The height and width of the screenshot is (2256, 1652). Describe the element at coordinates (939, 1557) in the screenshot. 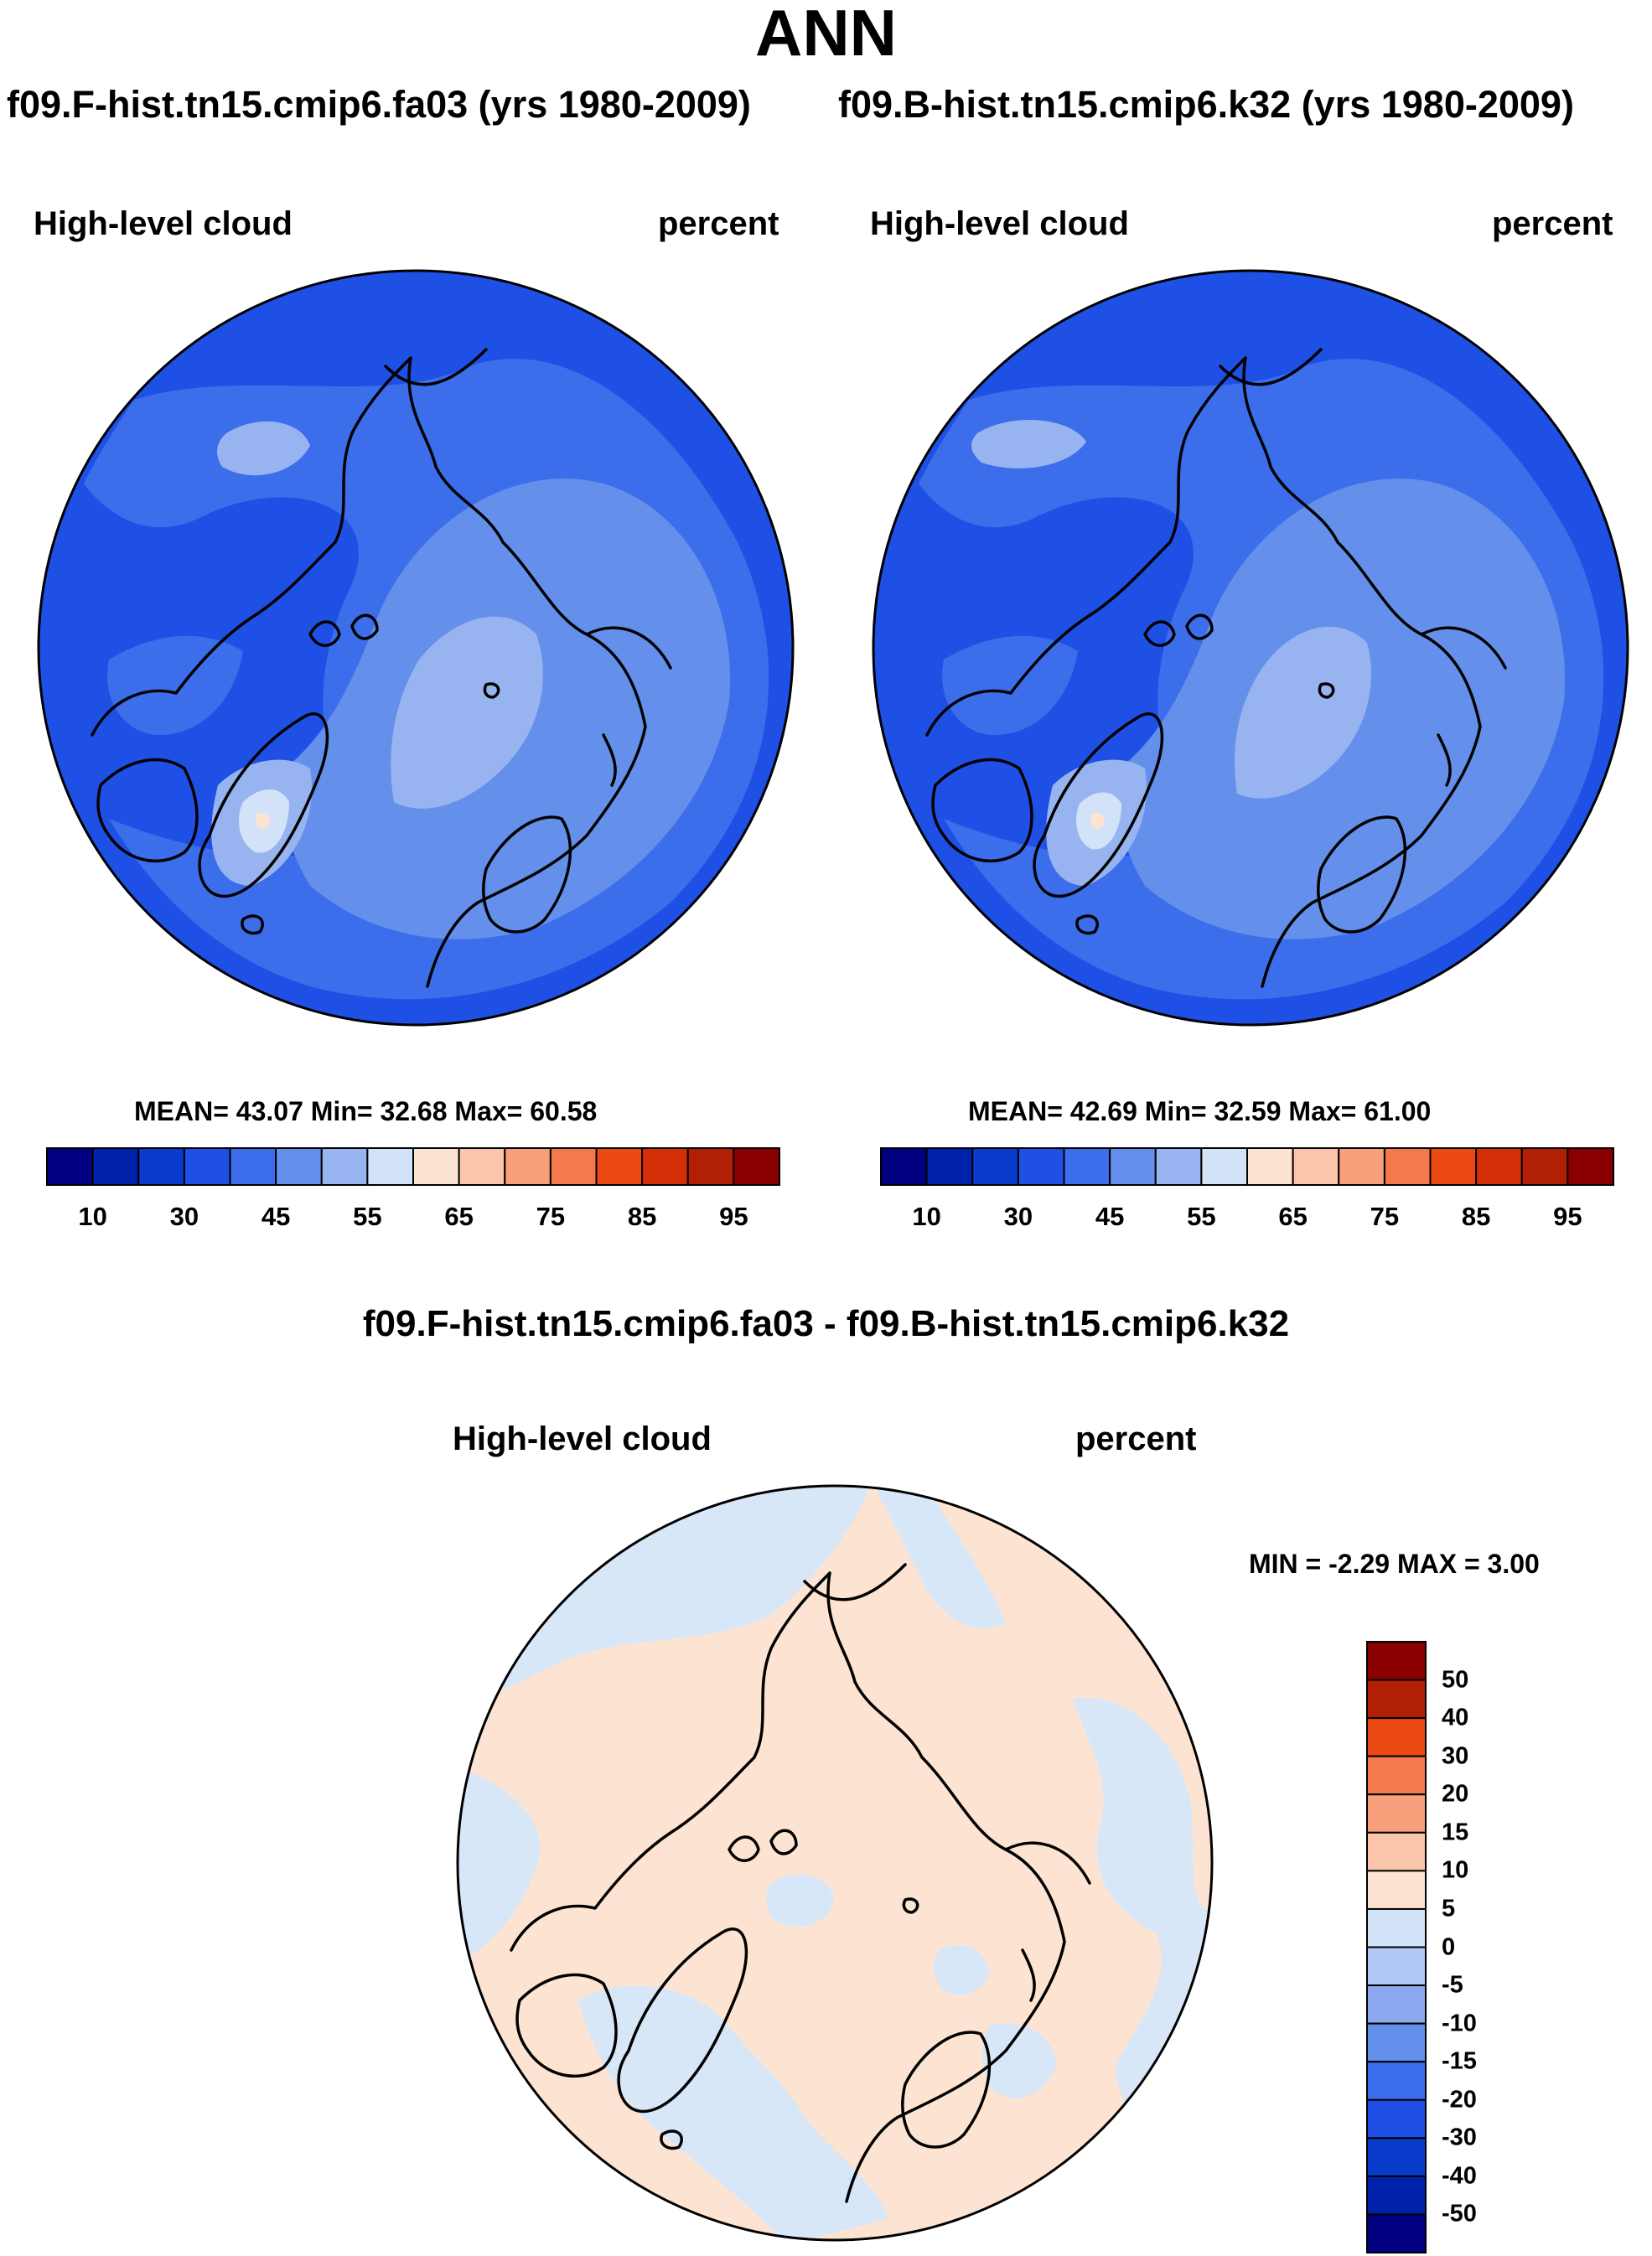

I see `region-negative-pacific` at that location.